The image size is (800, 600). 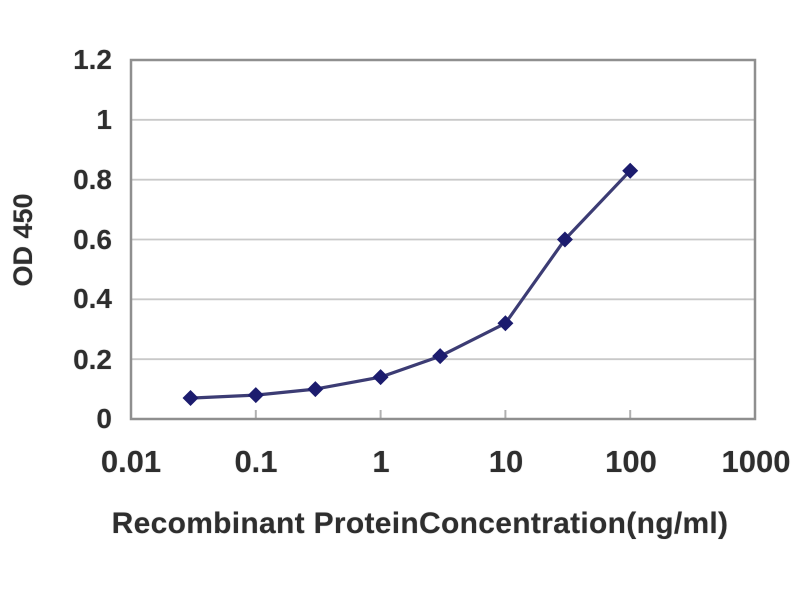 I want to click on x-tick-label: 10, so click(x=506, y=461).